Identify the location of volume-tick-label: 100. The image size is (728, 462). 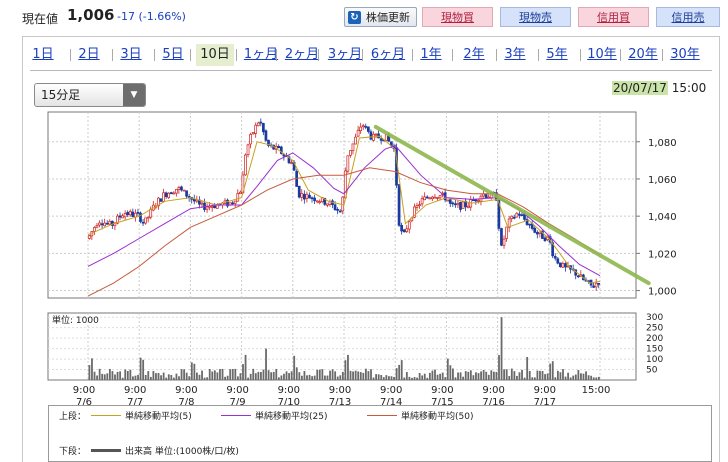
(654, 360).